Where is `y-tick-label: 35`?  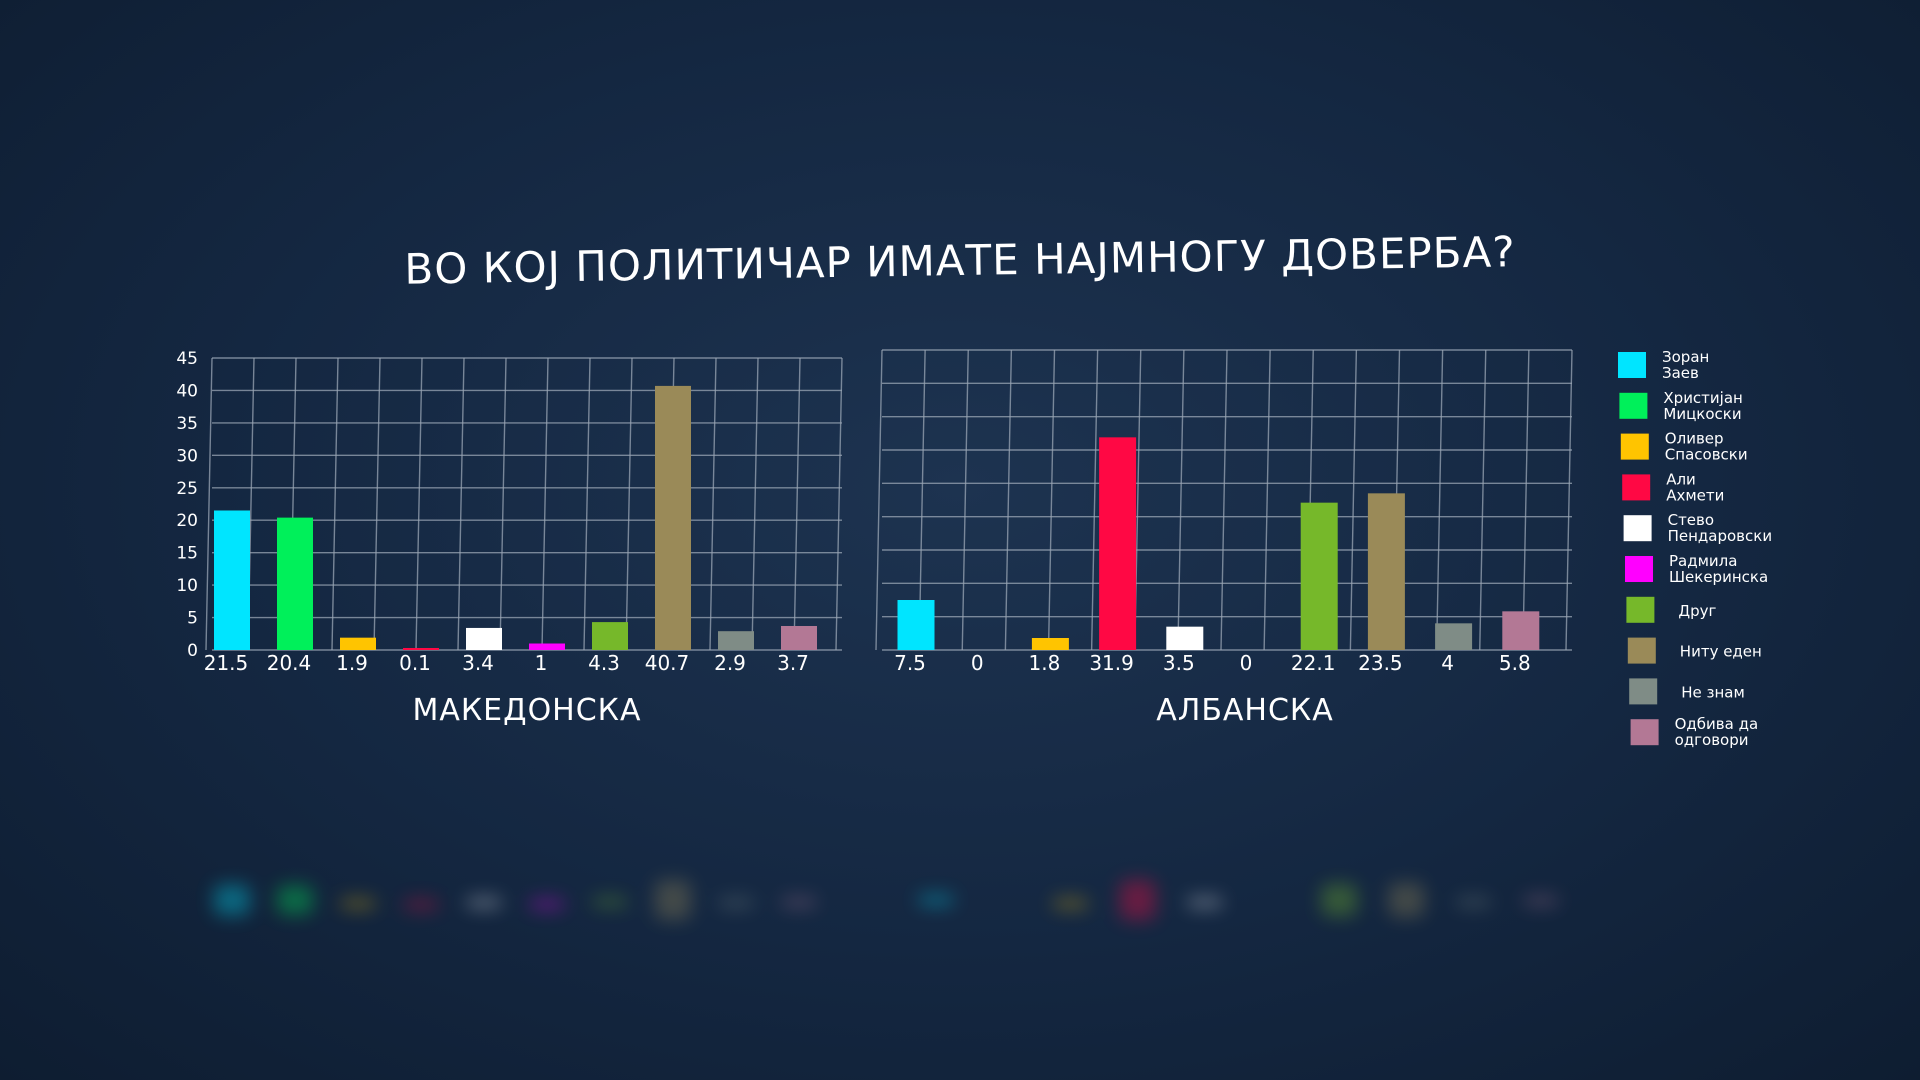 y-tick-label: 35 is located at coordinates (187, 424).